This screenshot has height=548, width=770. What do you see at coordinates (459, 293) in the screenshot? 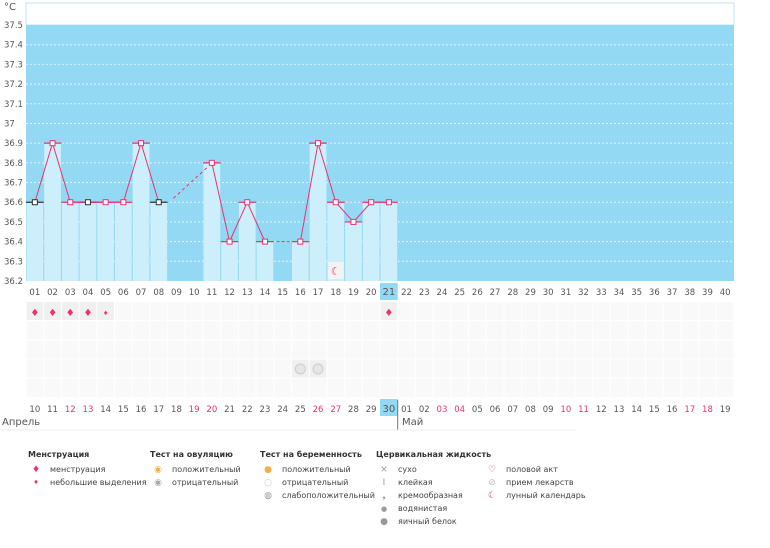
I see `cycle-day-label: 25` at bounding box center [459, 293].